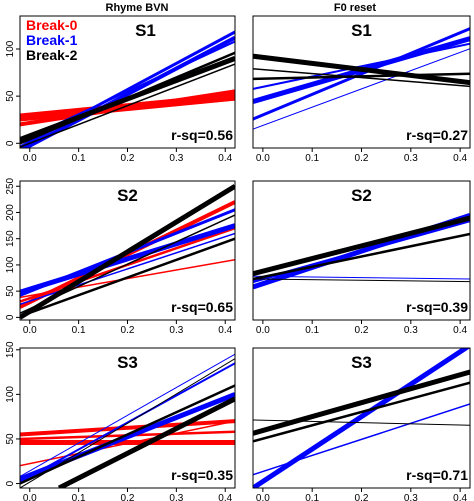  I want to click on column-title-rhyme-bvn: Rhyme BVN, so click(137, 8).